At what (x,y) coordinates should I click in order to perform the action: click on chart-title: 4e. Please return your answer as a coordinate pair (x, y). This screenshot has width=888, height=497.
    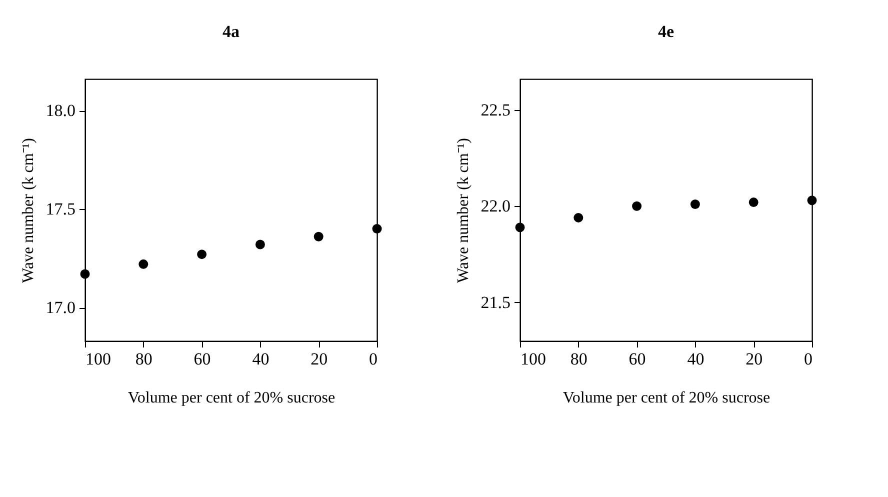
    Looking at the image, I should click on (666, 31).